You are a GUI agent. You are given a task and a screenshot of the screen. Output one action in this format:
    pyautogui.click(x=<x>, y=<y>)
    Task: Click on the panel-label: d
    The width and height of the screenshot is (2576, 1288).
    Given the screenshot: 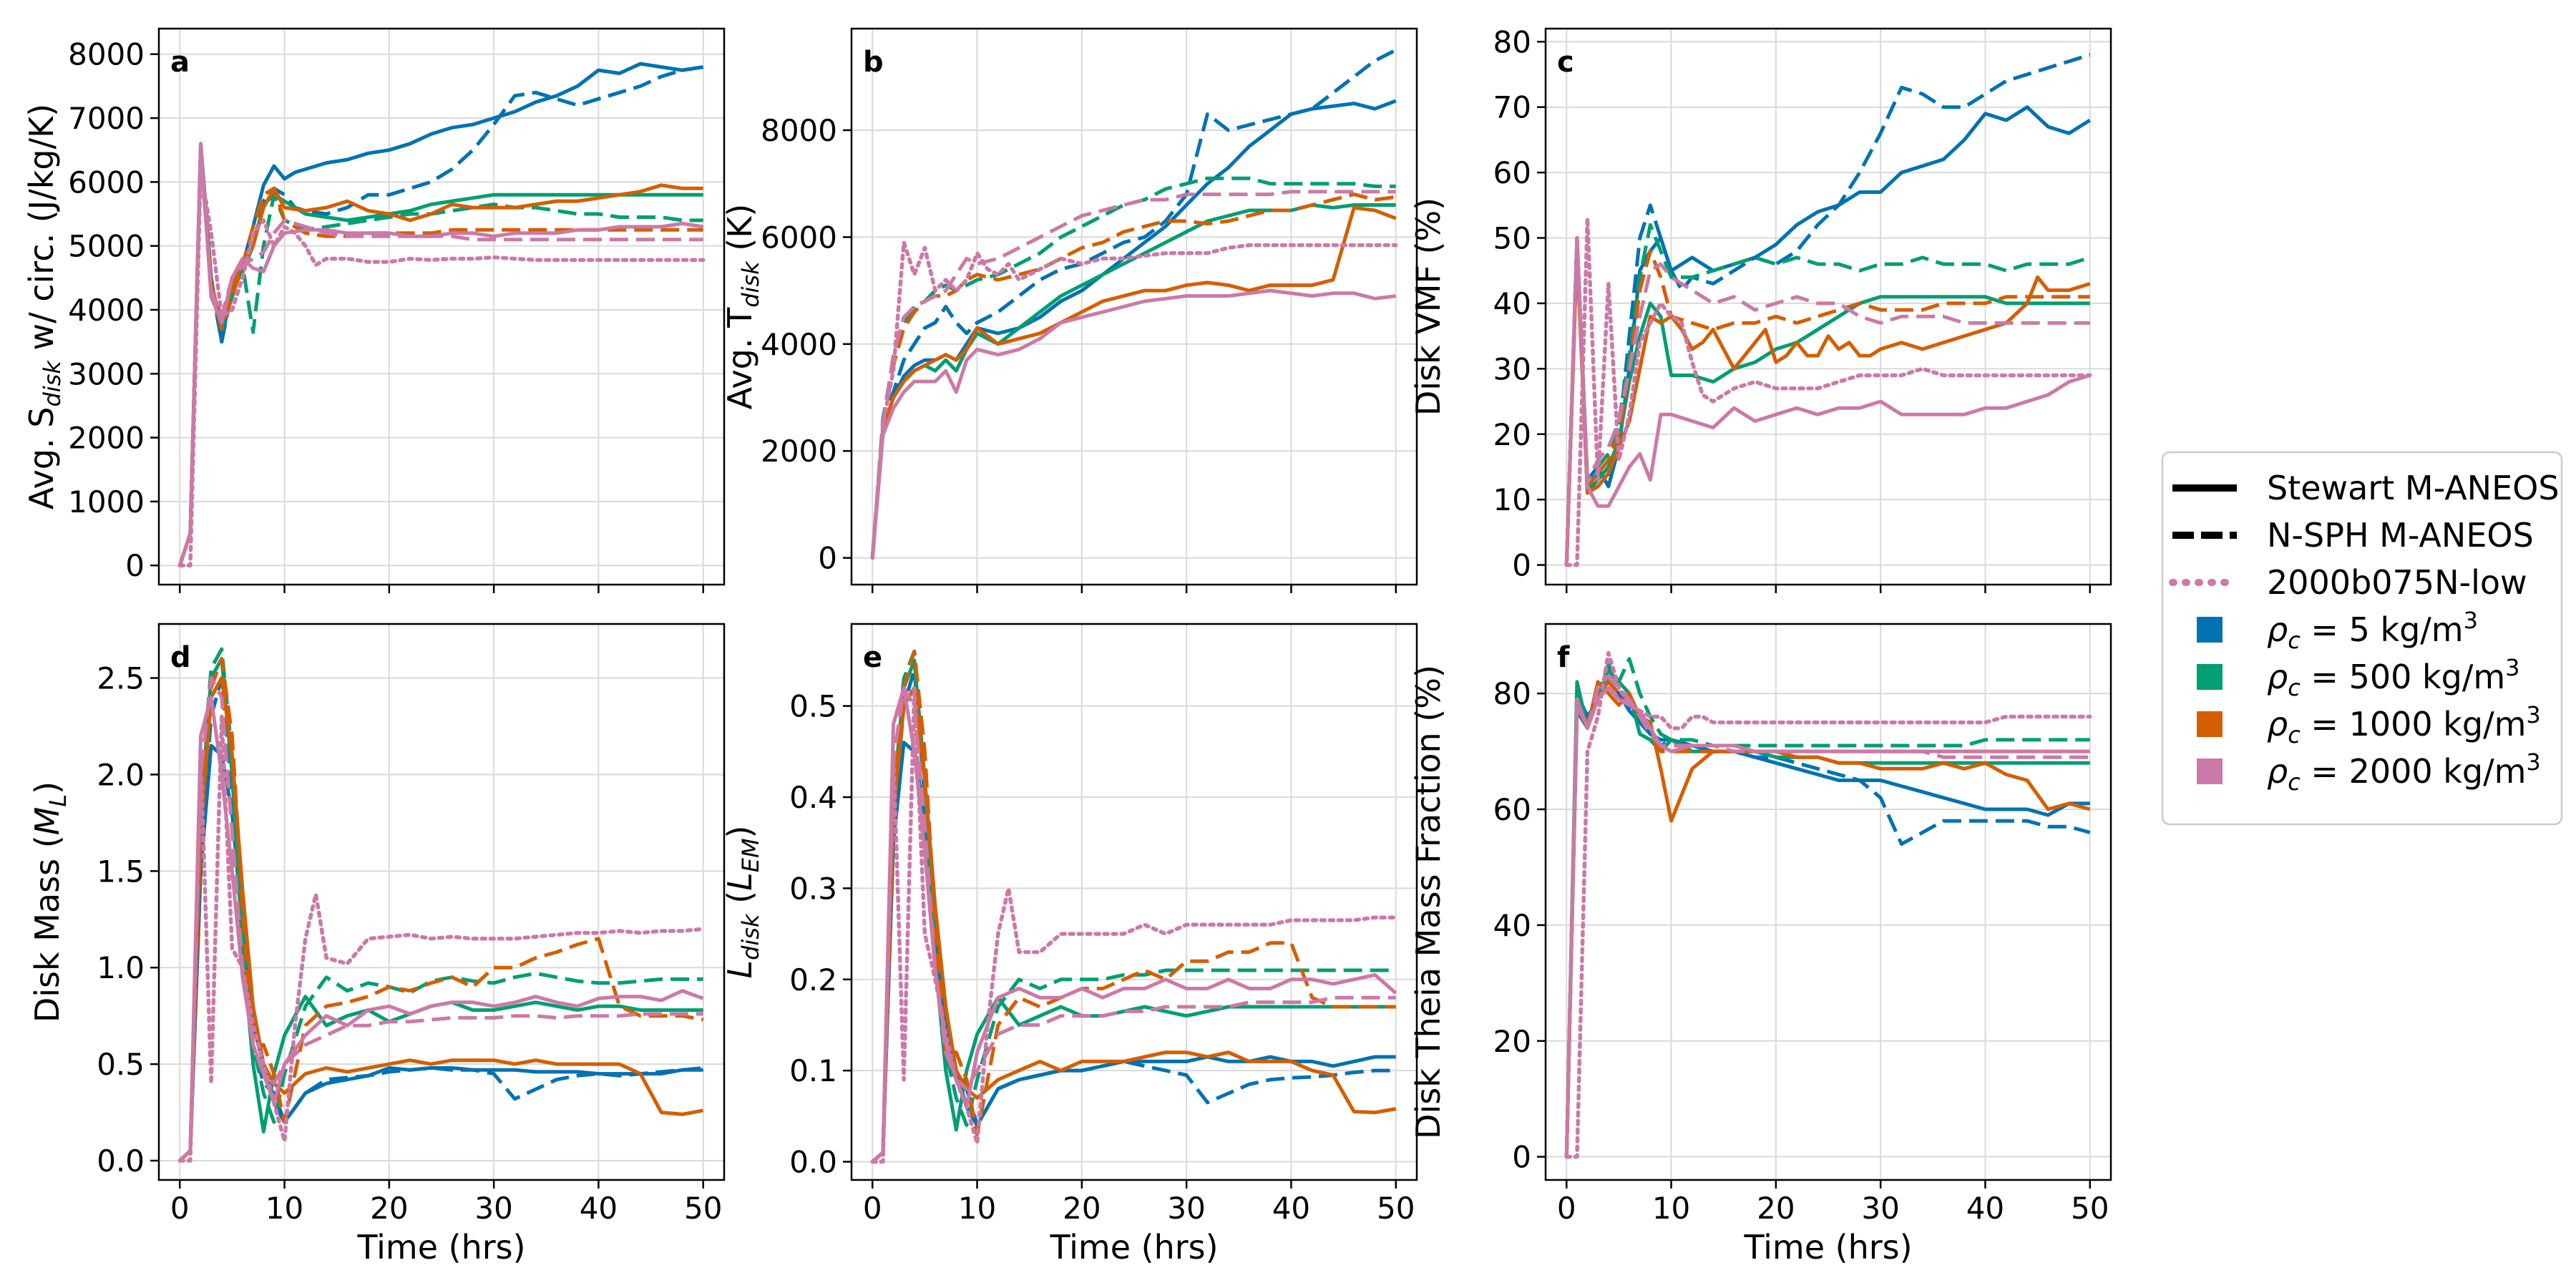 What is the action you would take?
    pyautogui.click(x=180, y=657)
    